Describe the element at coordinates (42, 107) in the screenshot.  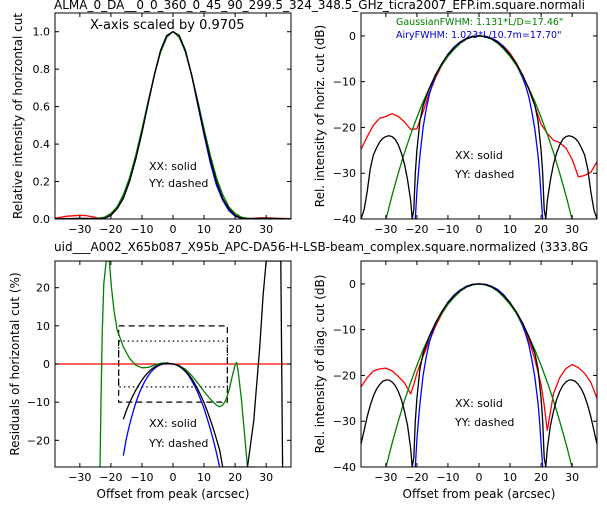
I see `y-tick-label: 0.6` at that location.